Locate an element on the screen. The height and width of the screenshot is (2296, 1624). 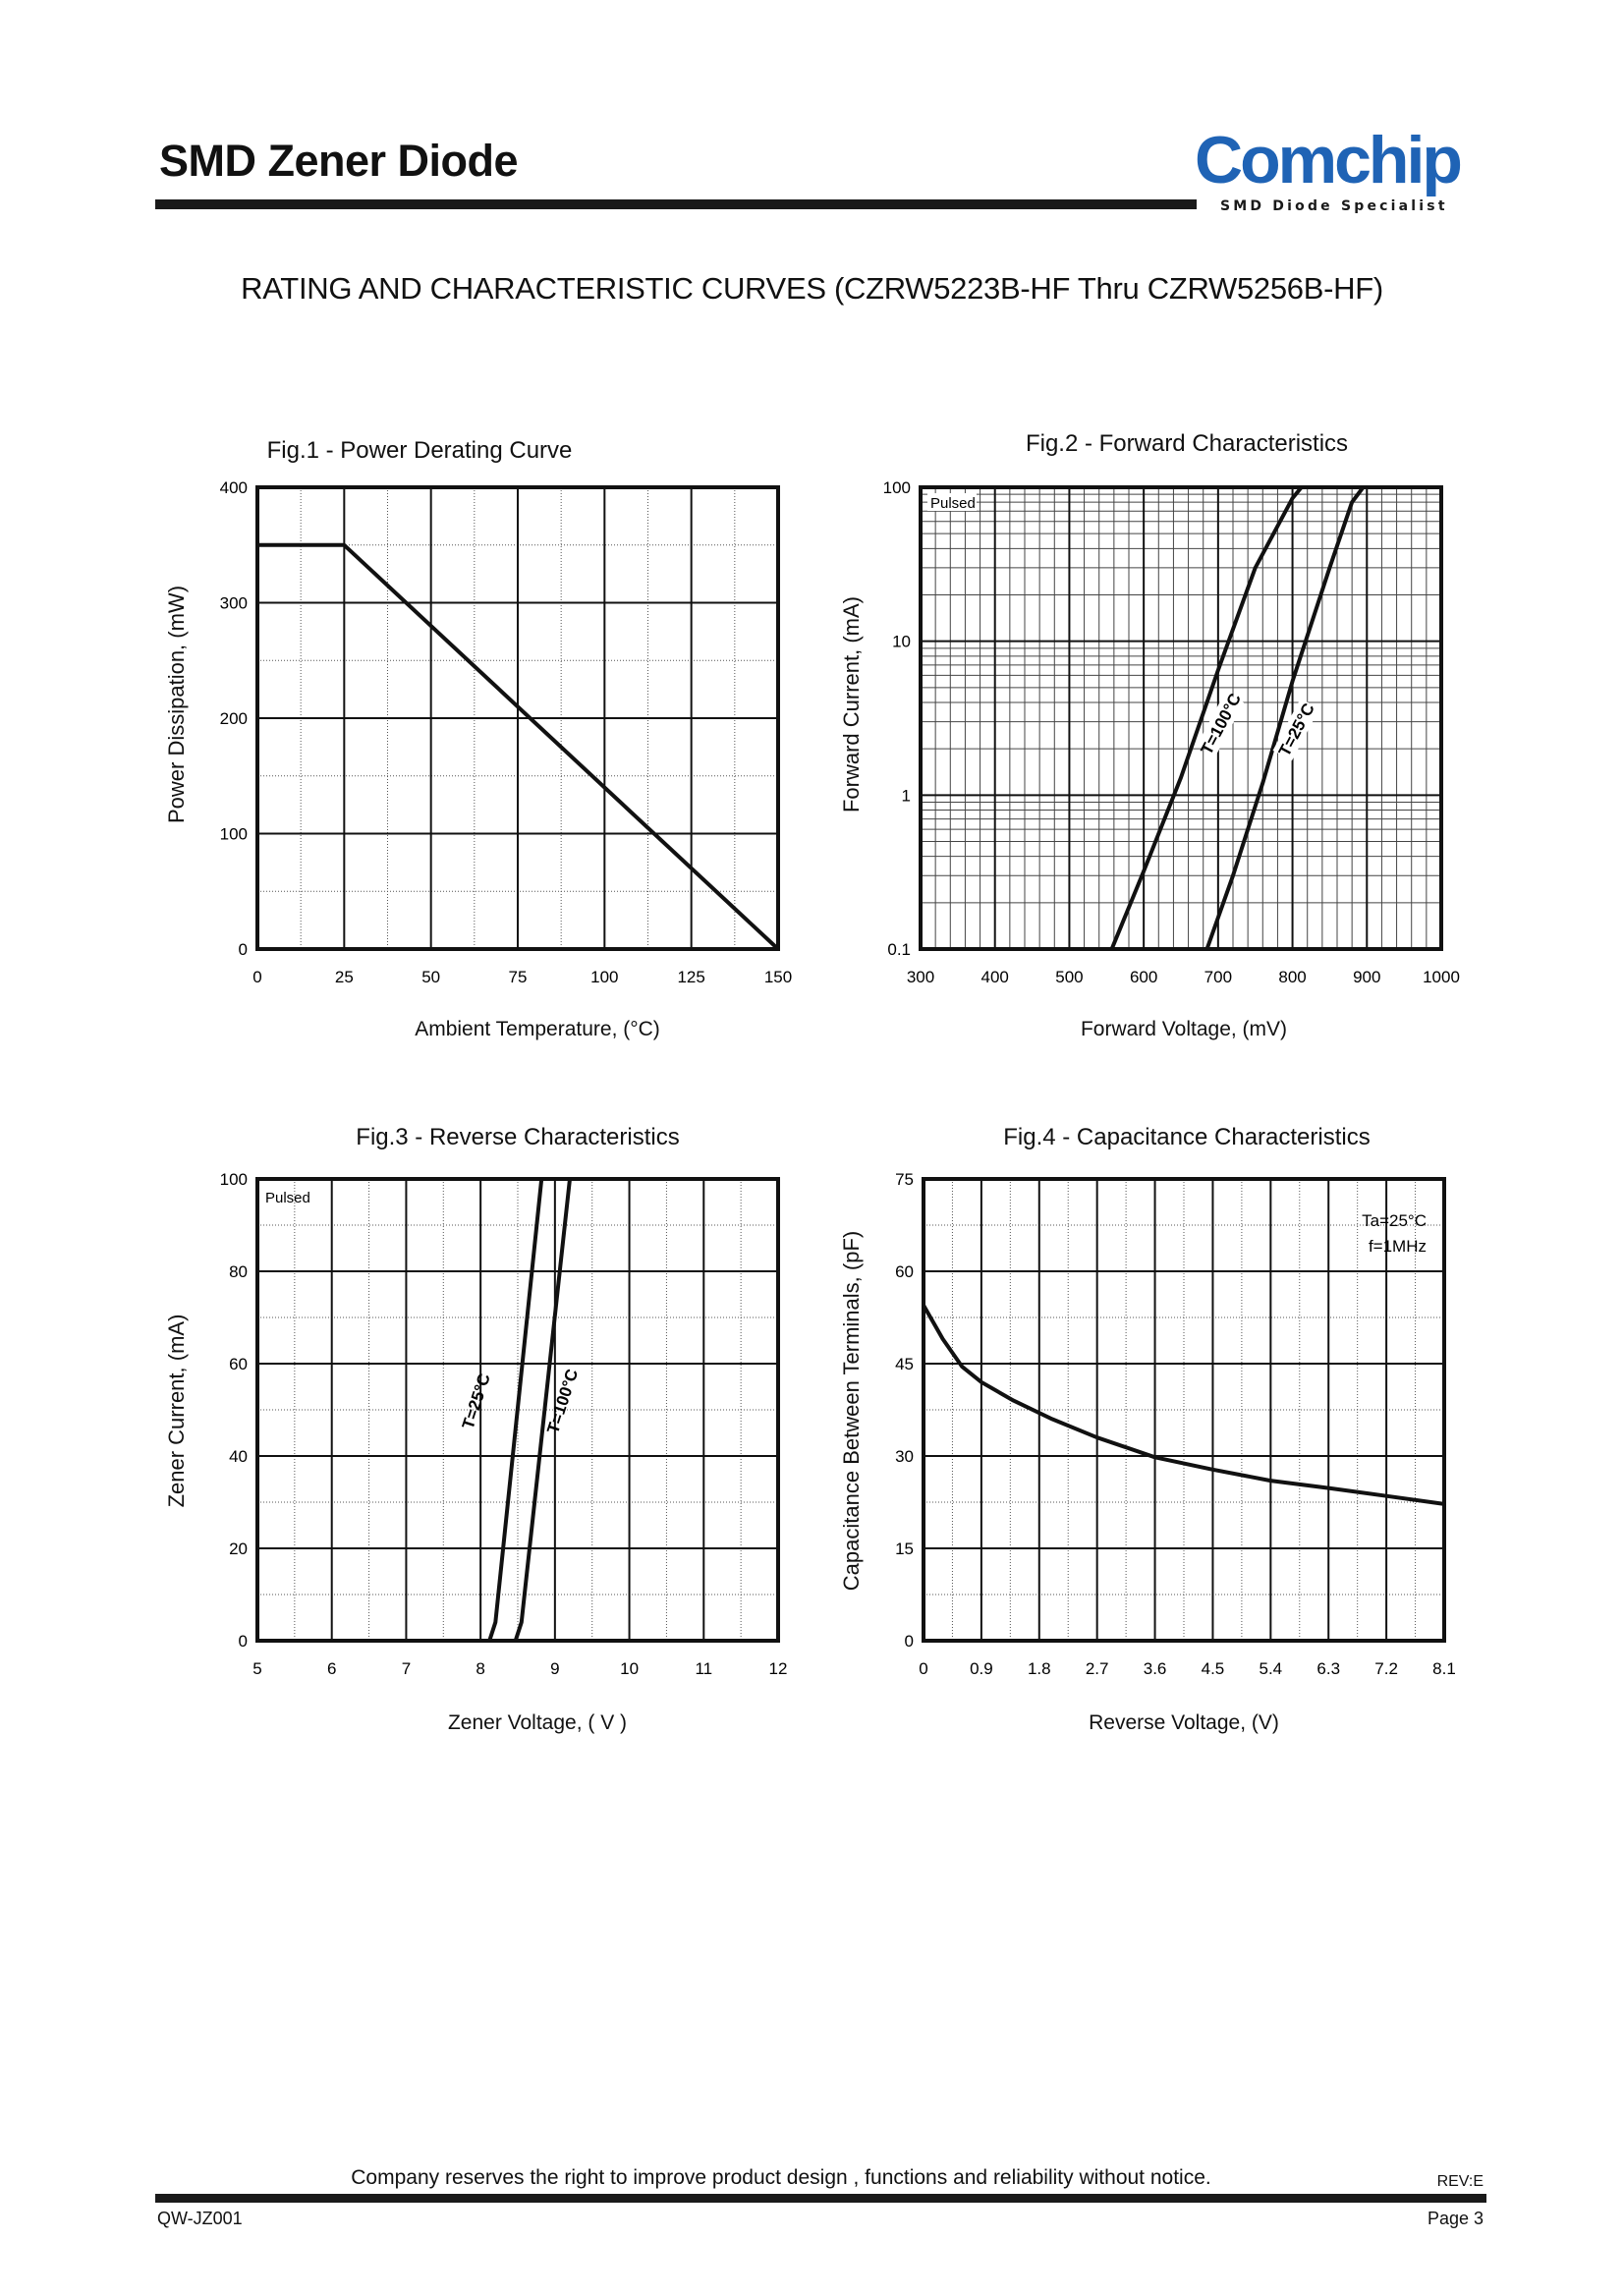
x-tick-label: 3.6 is located at coordinates (1155, 1668).